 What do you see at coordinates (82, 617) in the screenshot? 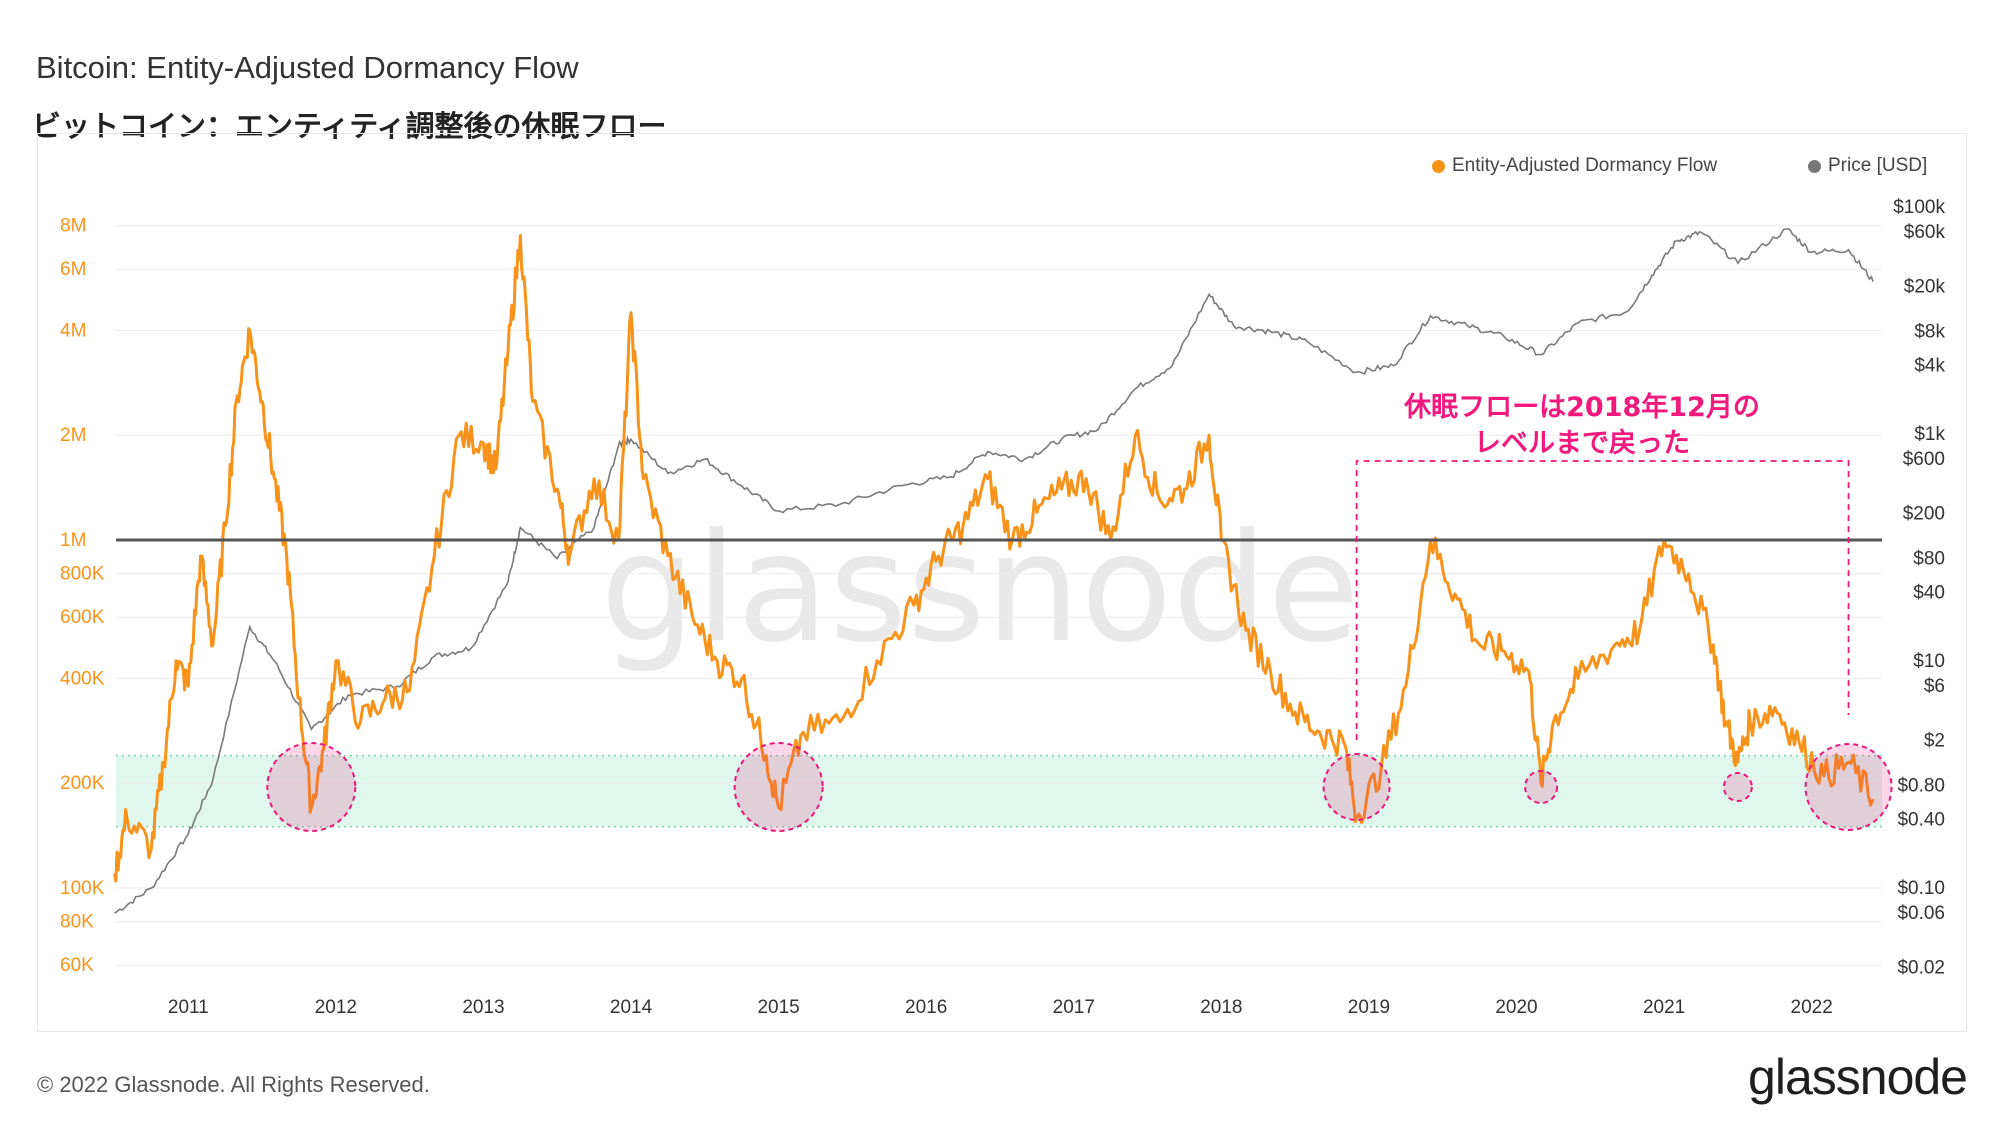
I see `y-left-tick-label: 600K` at bounding box center [82, 617].